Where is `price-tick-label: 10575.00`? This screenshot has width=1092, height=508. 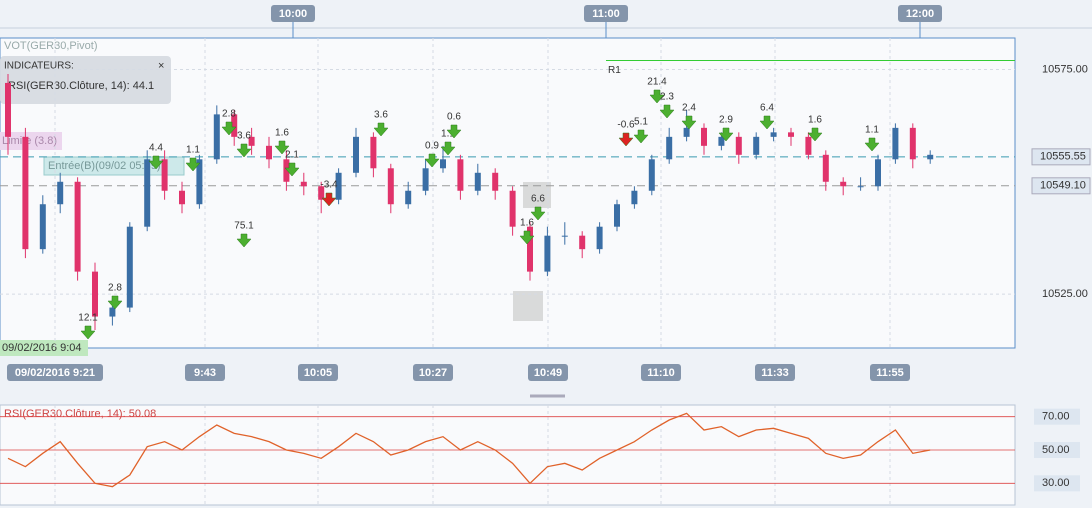 price-tick-label: 10575.00 is located at coordinates (1065, 69).